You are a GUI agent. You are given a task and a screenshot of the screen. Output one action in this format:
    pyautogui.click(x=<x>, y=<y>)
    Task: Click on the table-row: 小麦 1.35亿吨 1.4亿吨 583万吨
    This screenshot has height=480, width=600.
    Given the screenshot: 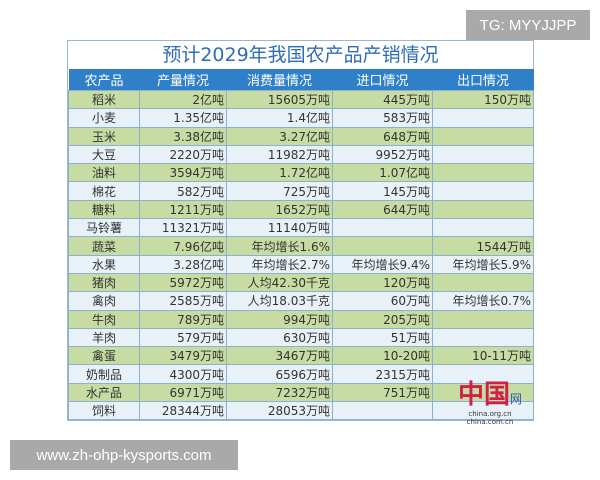 What is the action you would take?
    pyautogui.click(x=301, y=118)
    